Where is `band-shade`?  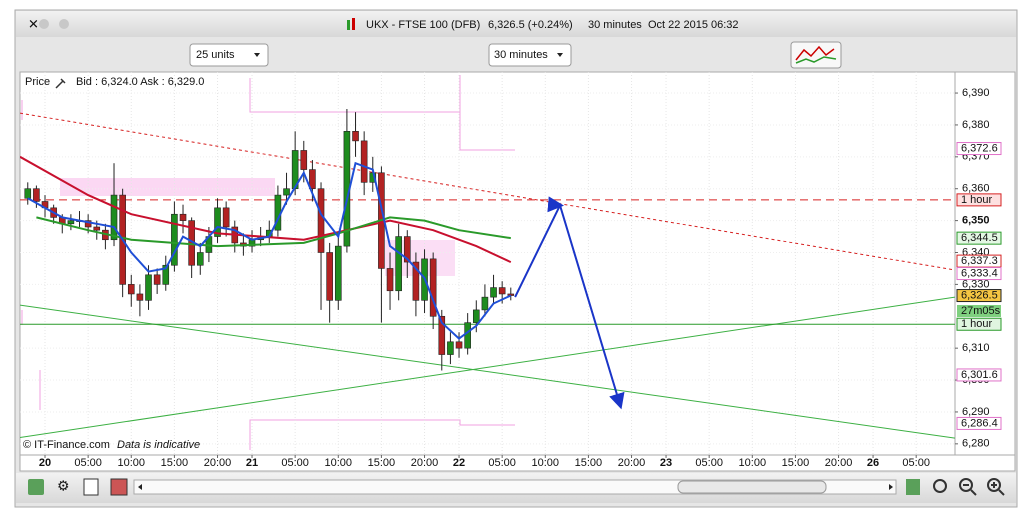 band-shade is located at coordinates (167, 187).